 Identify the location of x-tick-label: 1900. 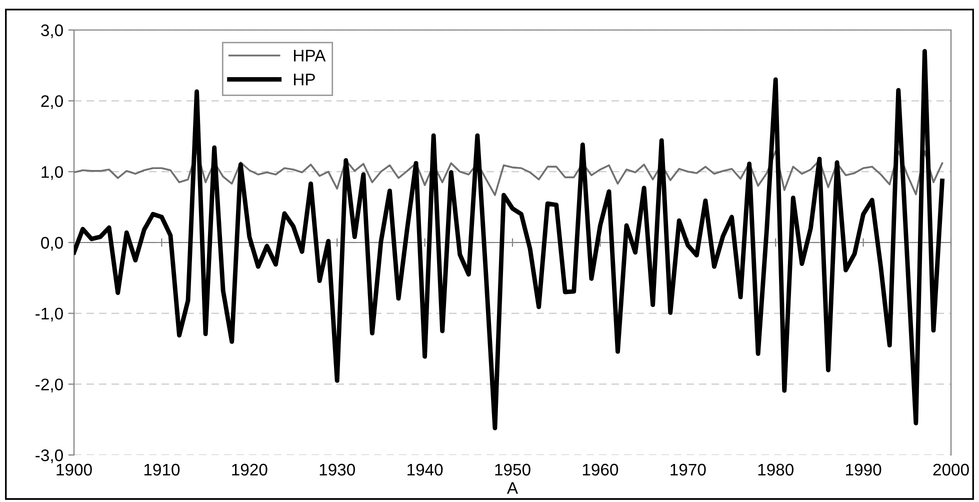
(74, 470).